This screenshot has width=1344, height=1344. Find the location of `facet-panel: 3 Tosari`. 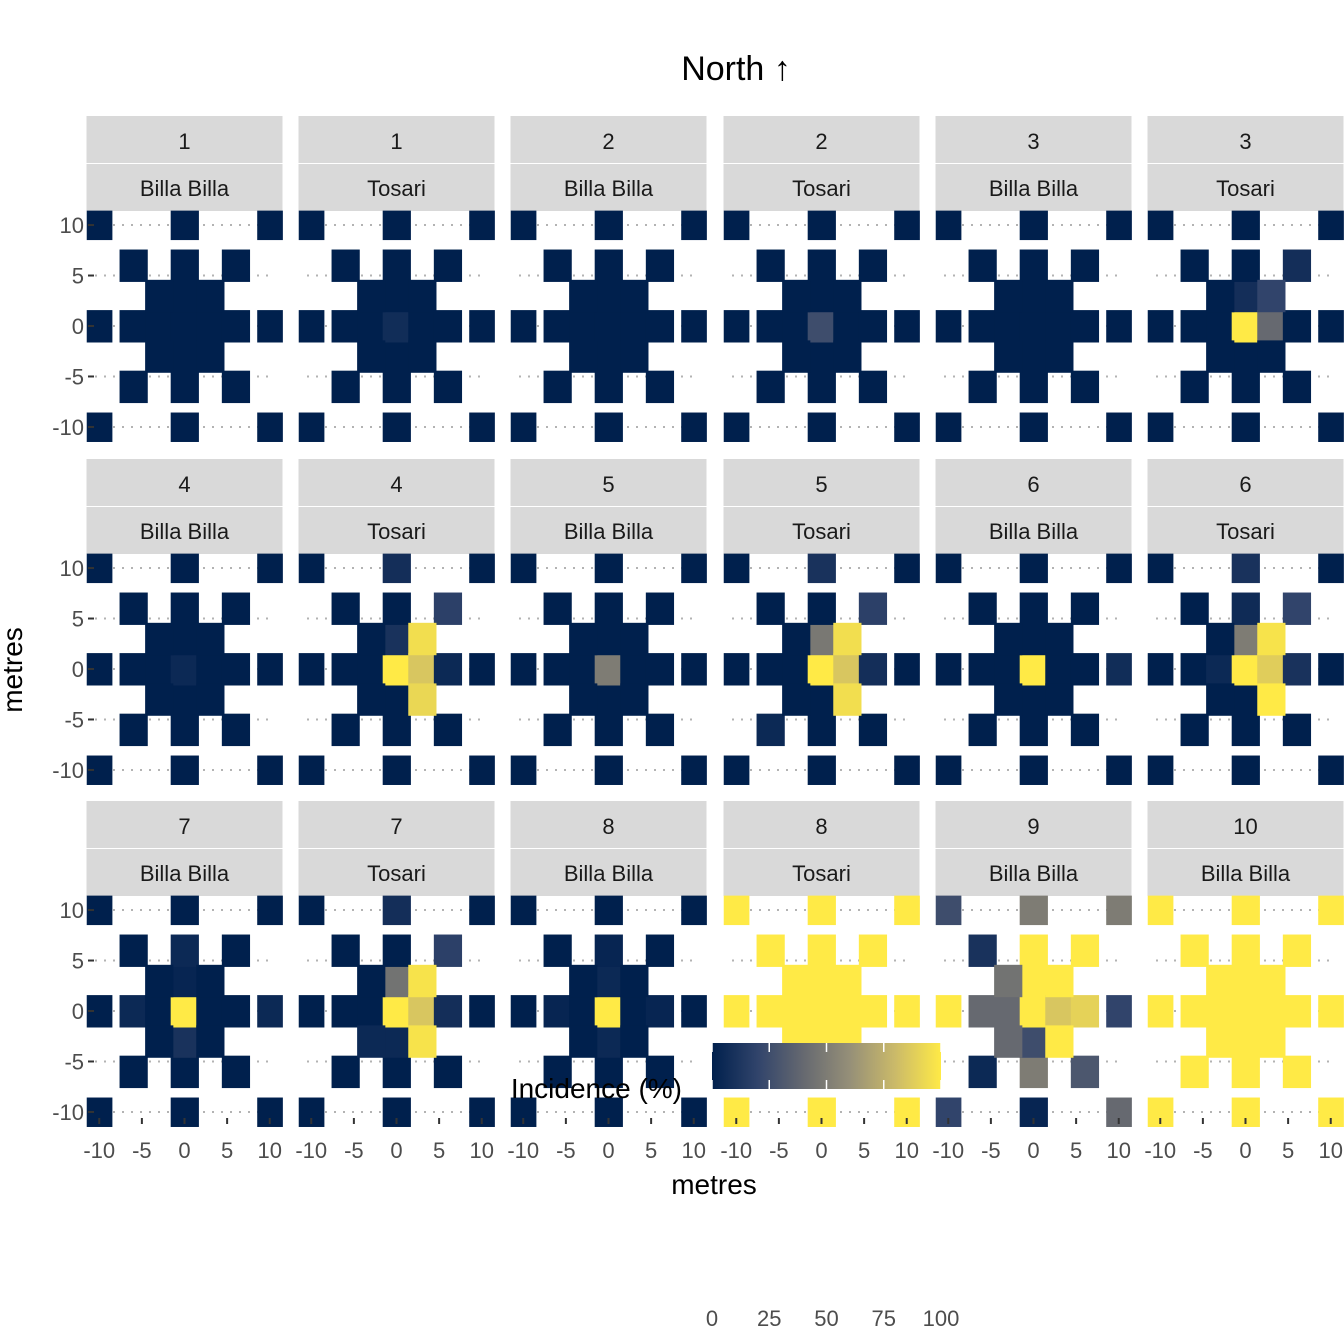

facet-panel: 3 Tosari is located at coordinates (1245, 279).